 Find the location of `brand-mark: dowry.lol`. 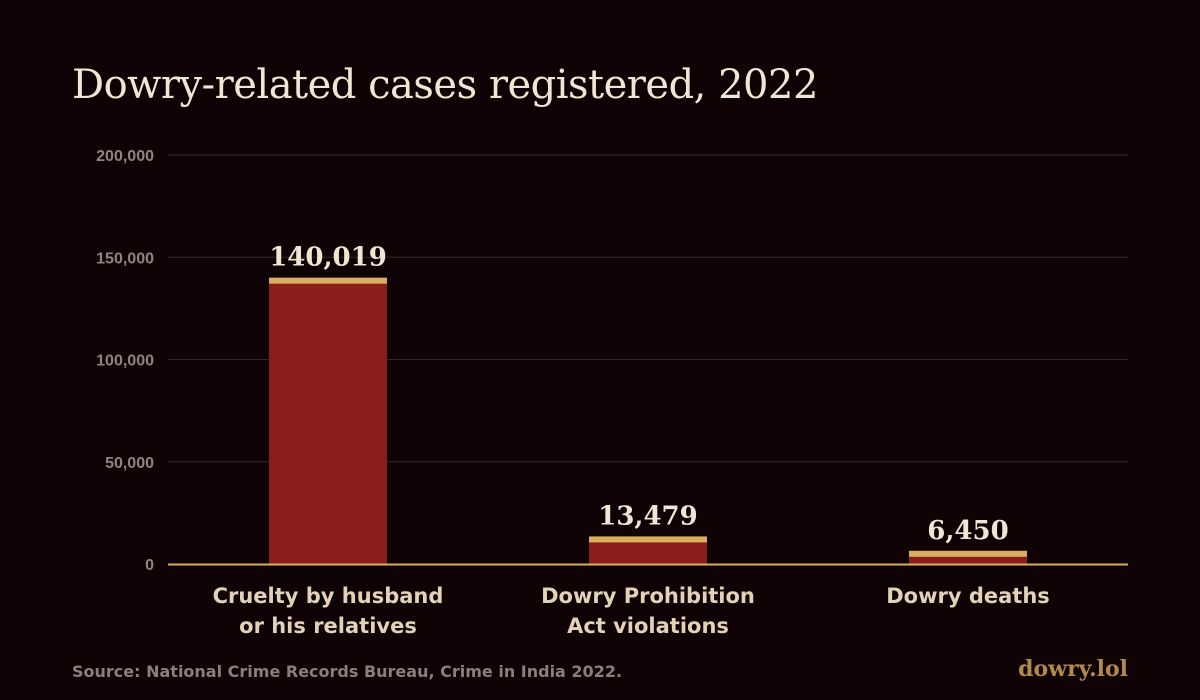

brand-mark: dowry.lol is located at coordinates (1073, 669).